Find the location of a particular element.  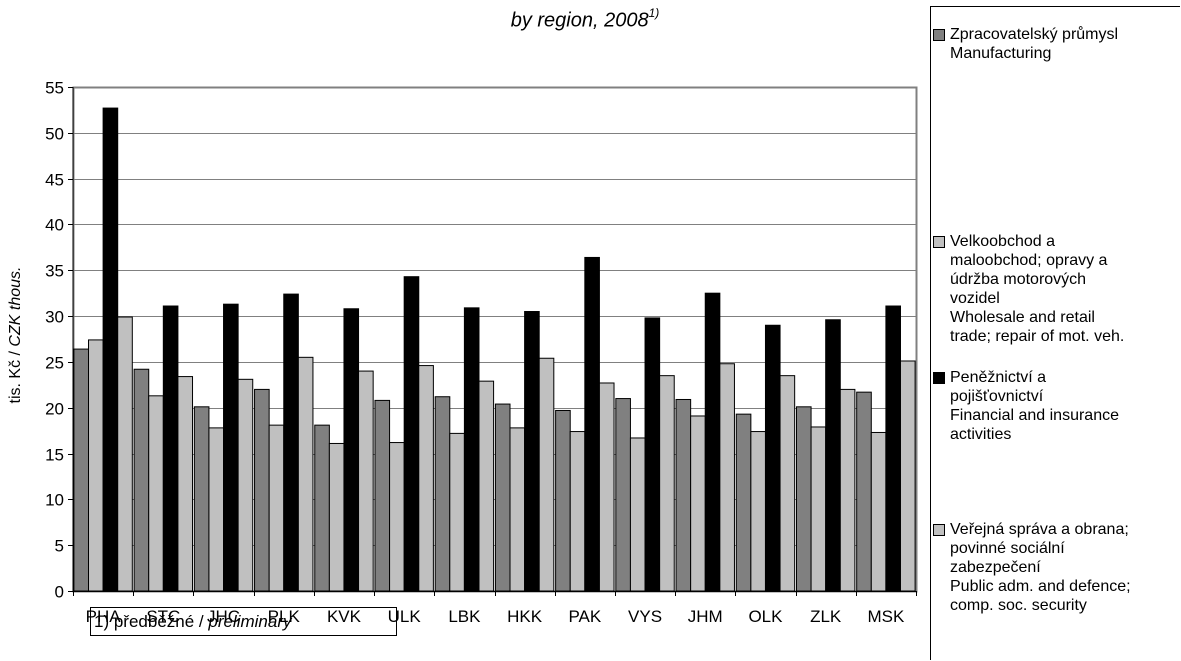

x-tick-label: PLK is located at coordinates (284, 616).